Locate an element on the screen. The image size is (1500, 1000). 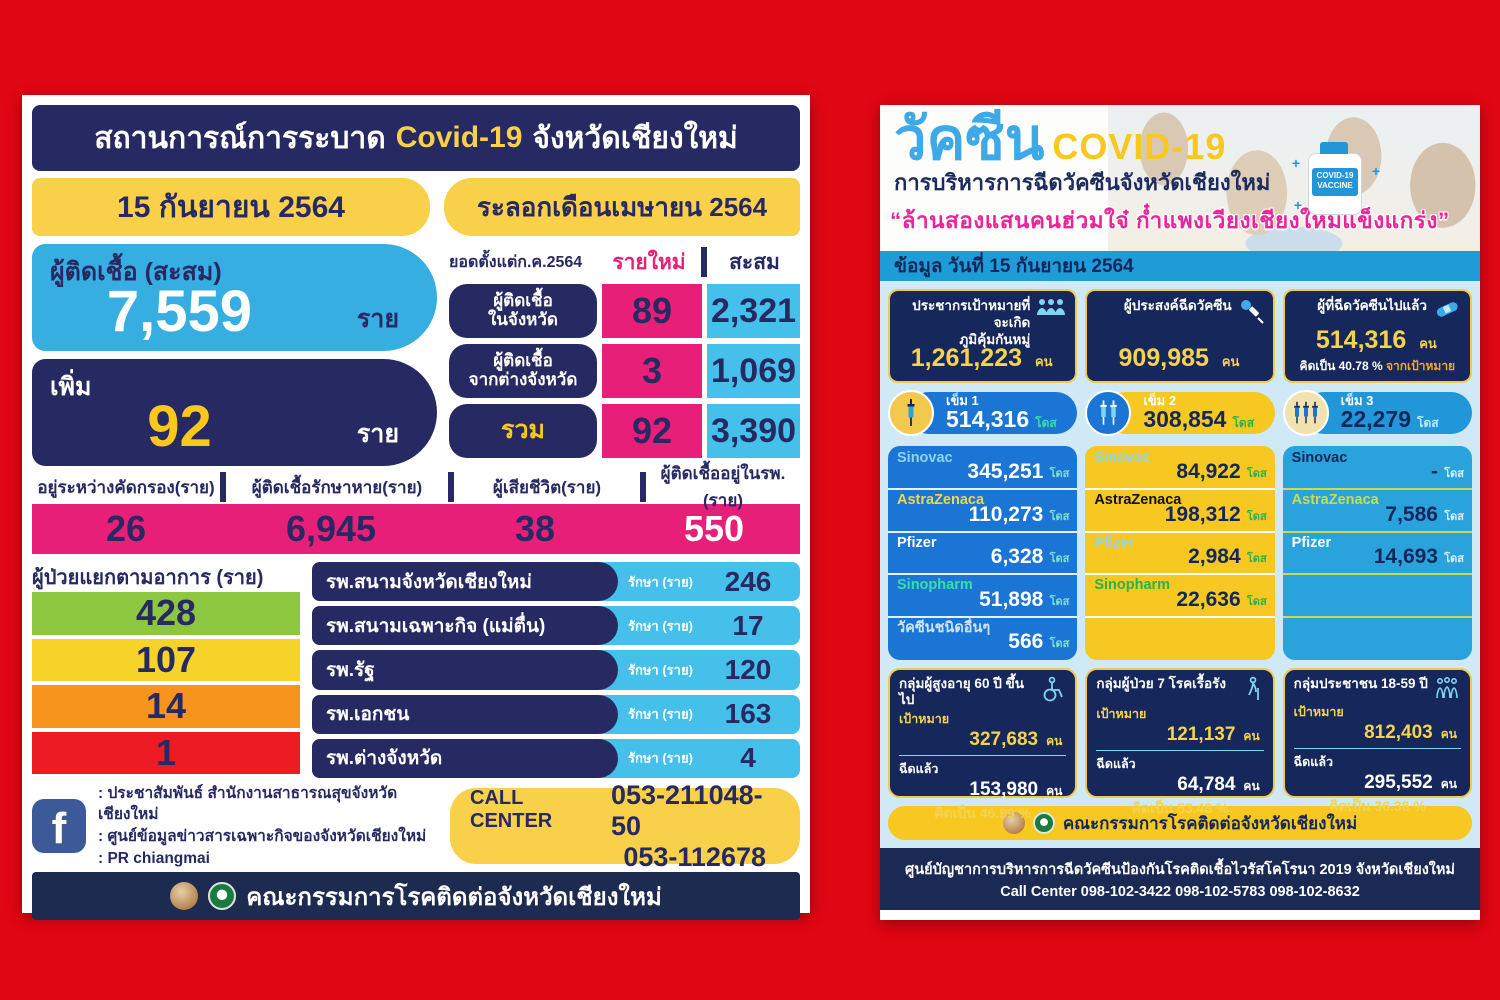
group-target-value: 121,137 is located at coordinates (1201, 734).